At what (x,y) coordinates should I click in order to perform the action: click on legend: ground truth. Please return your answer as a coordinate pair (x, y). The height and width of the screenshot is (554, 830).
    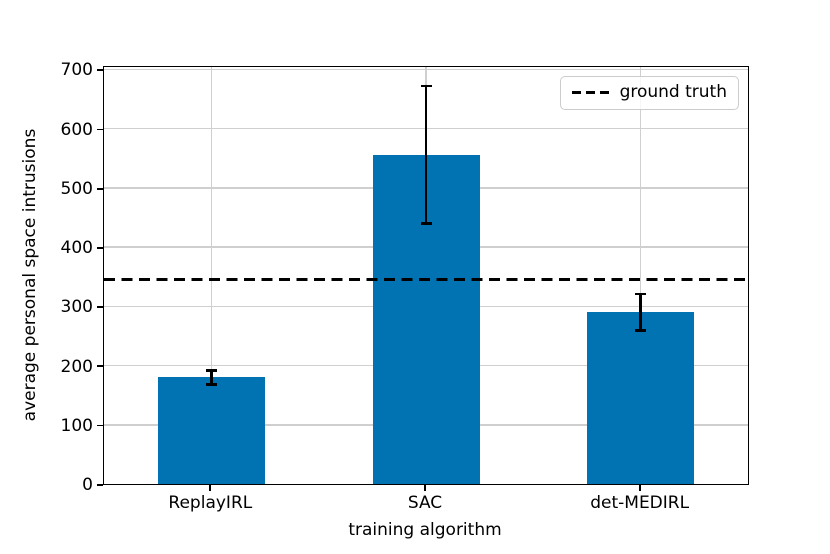
    Looking at the image, I should click on (649, 93).